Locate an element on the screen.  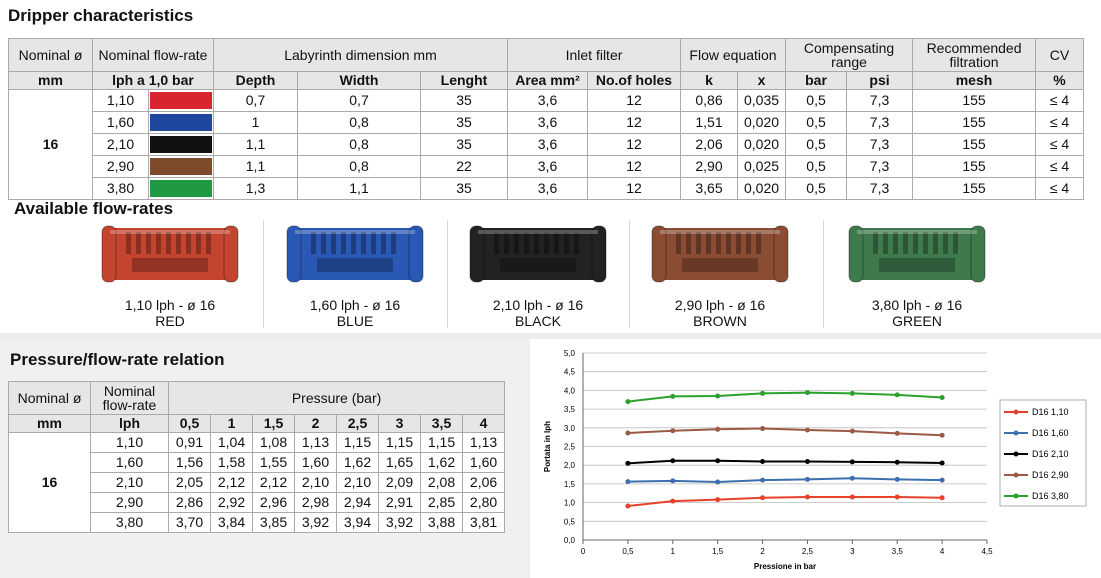
product: 3,80 lph - ø 16 GREEN is located at coordinates (917, 273).